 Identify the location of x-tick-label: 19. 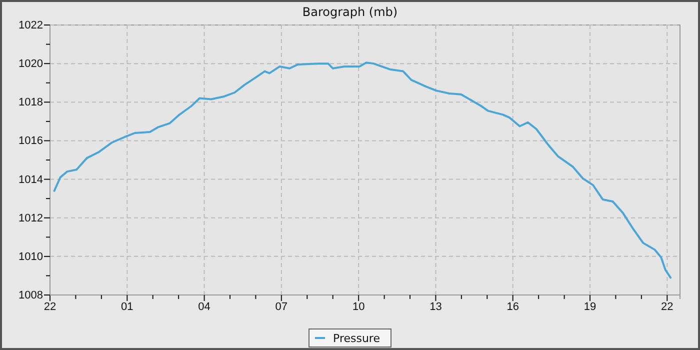
(590, 306).